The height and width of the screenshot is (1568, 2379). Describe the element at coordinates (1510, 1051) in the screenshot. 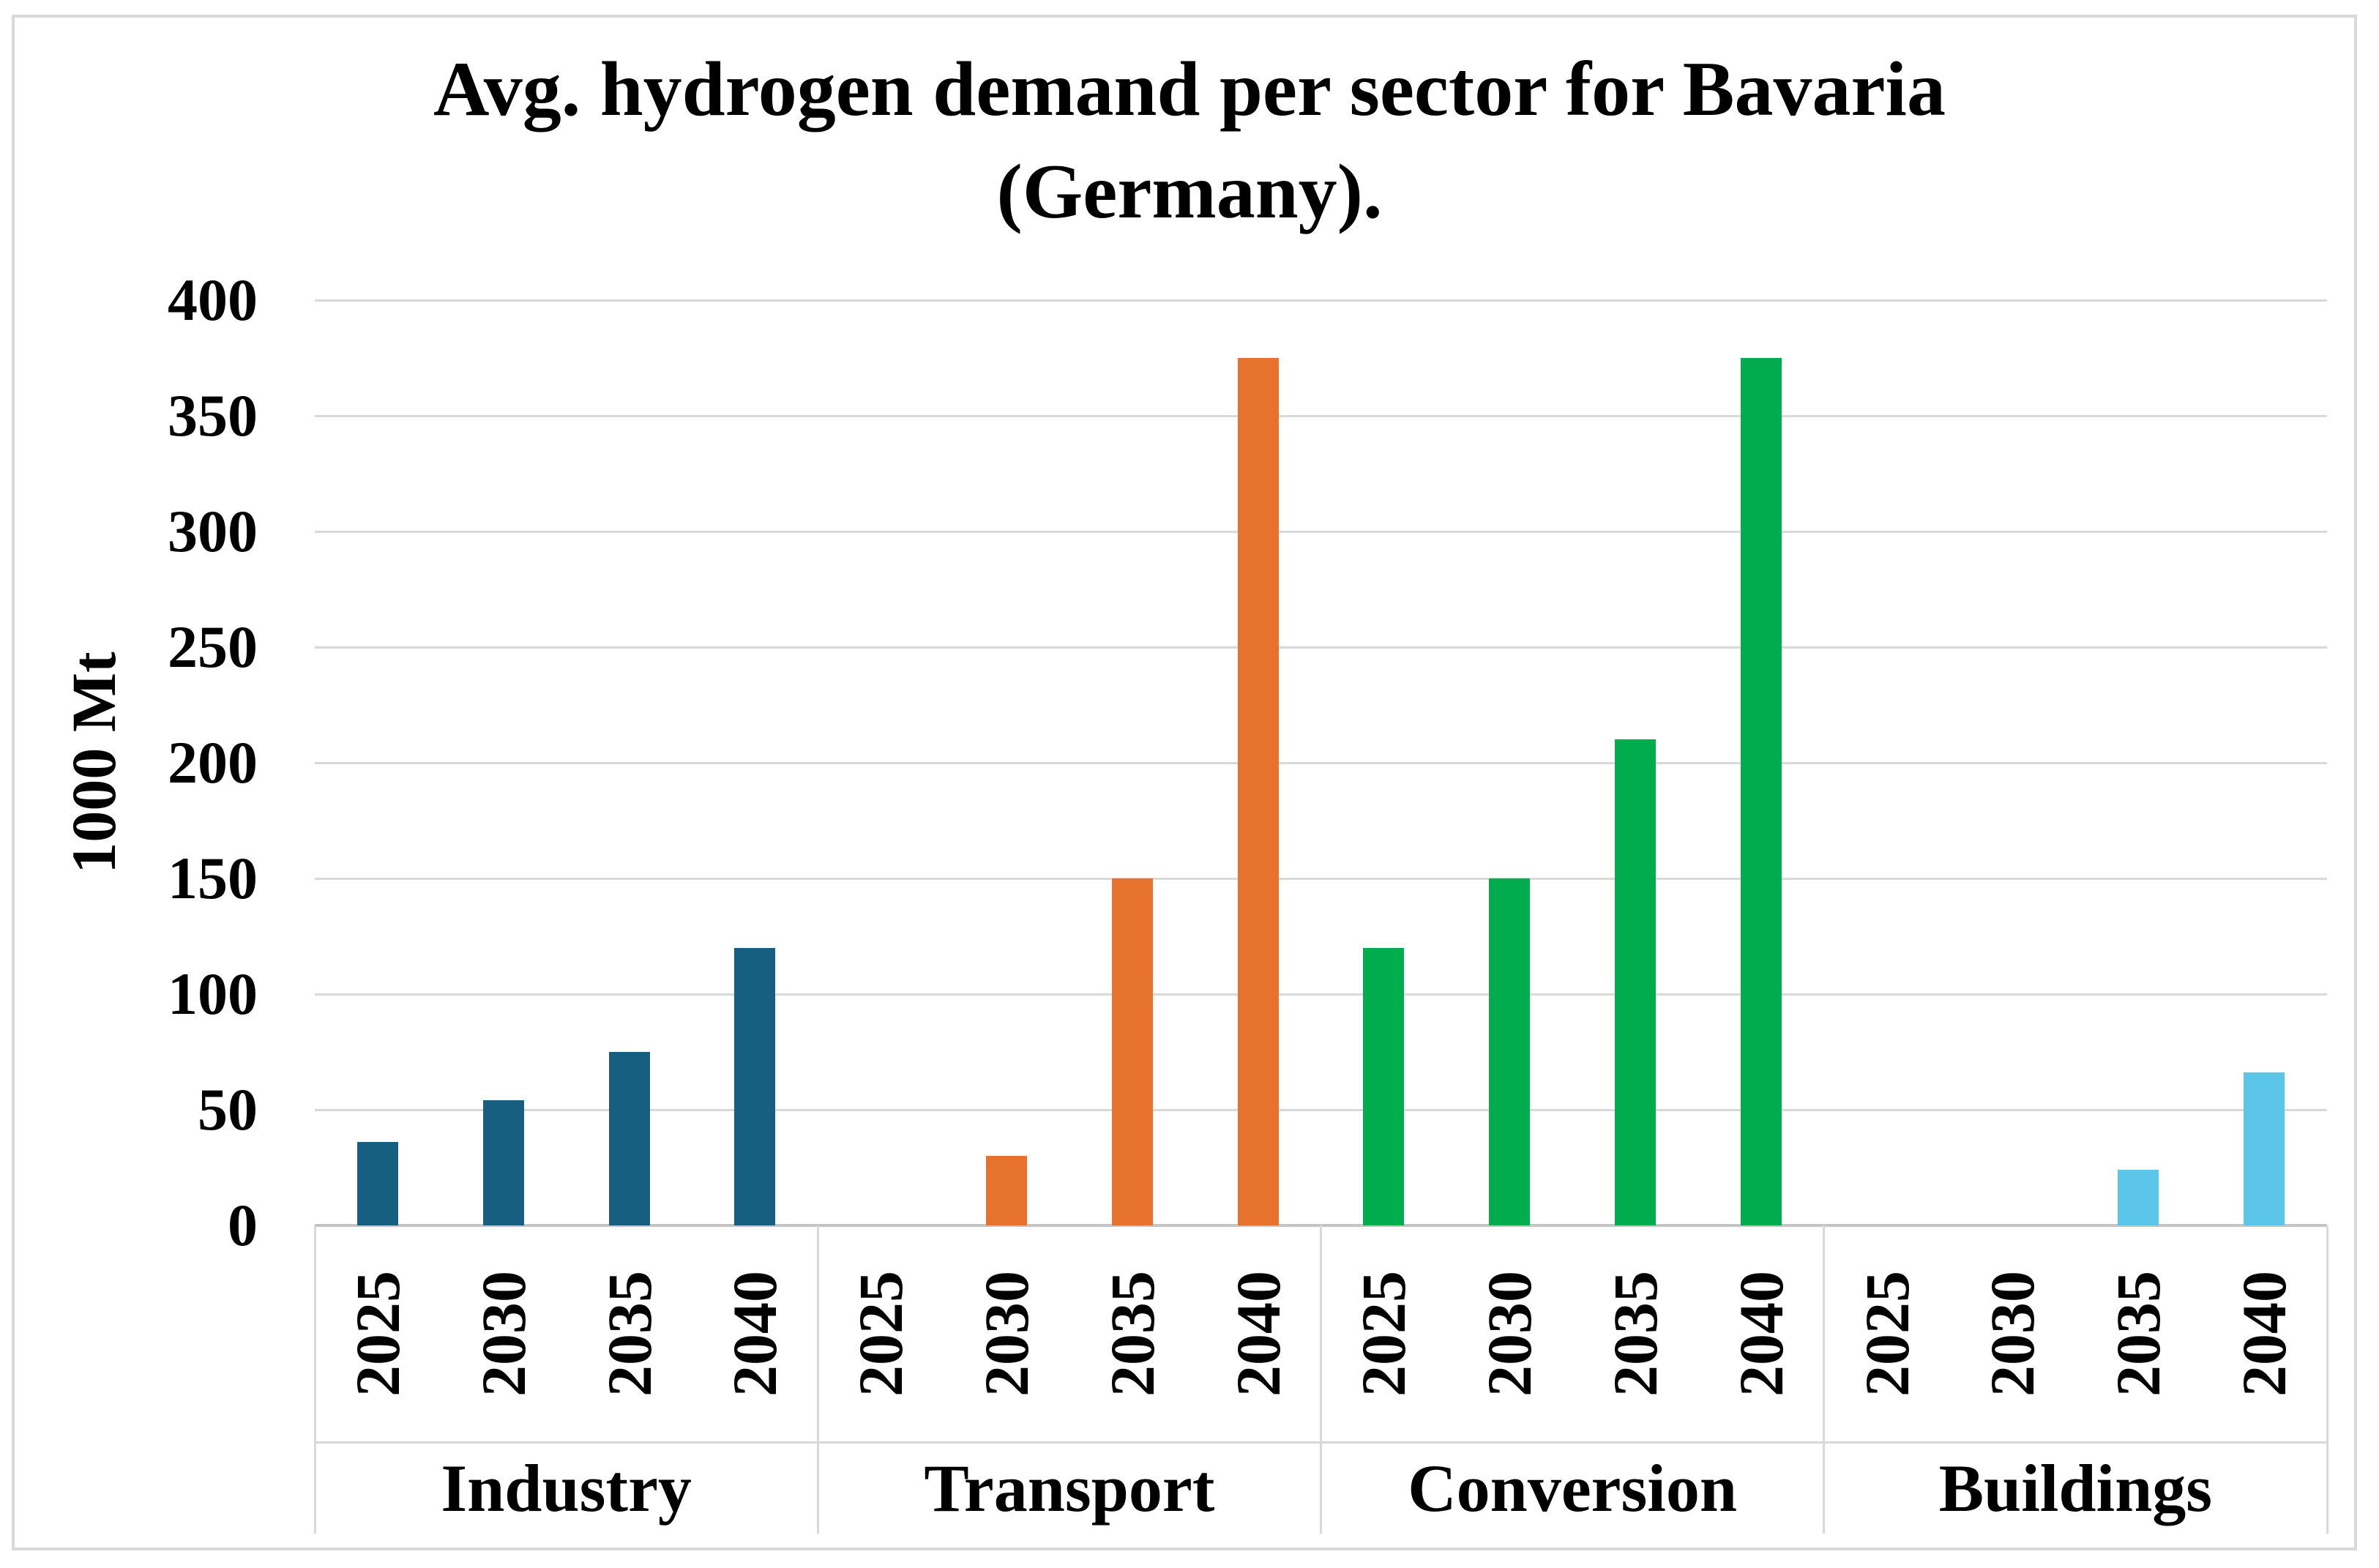

I see `bar-conversion-2030` at that location.